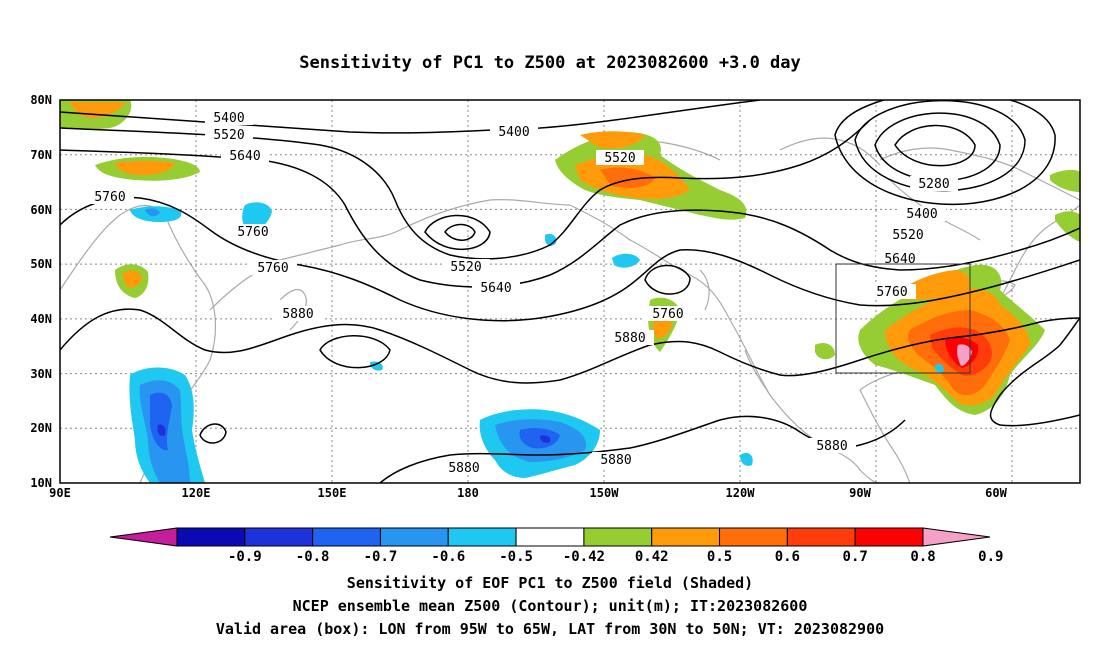 The height and width of the screenshot is (650, 1100). Describe the element at coordinates (245, 557) in the screenshot. I see `colorbar-tick-label: -0.9` at that location.